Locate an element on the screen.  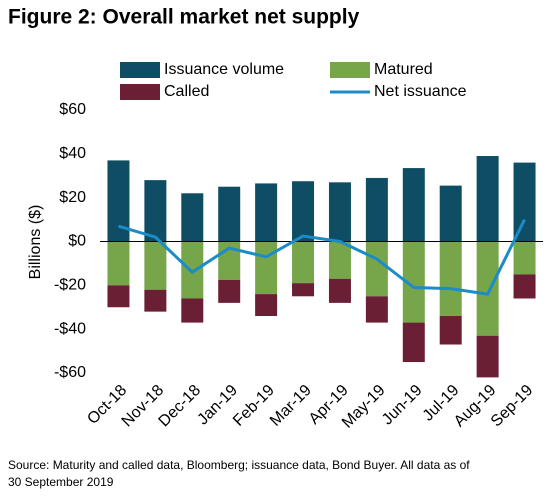
y-tick-label: $0 is located at coordinates (77, 241).